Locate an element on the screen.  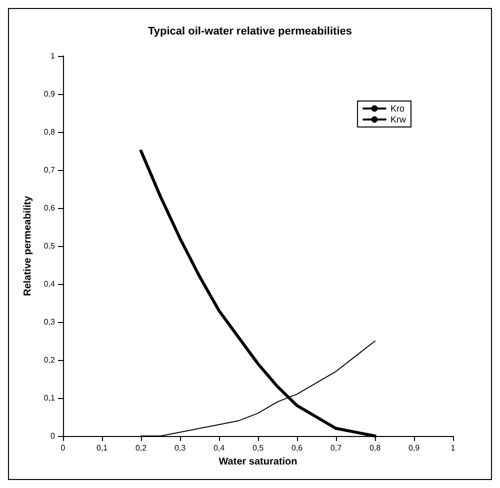
chart-title: Typical oil-water relative permeabilities is located at coordinates (250, 32).